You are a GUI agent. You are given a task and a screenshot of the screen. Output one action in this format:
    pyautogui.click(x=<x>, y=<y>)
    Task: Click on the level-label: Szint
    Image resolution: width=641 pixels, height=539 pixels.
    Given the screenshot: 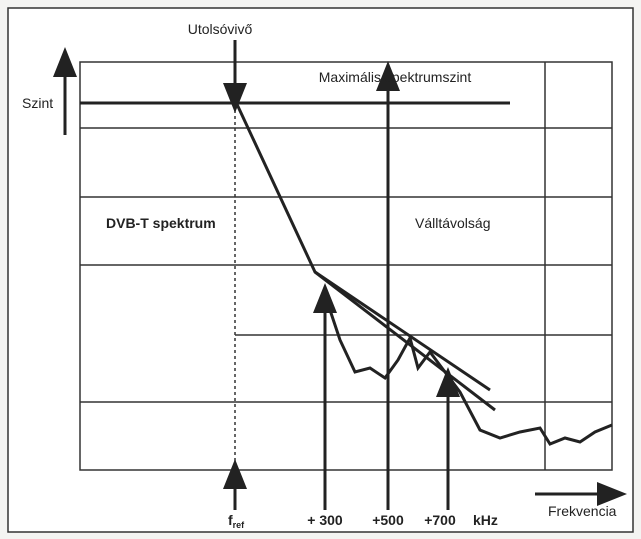 What is the action you would take?
    pyautogui.click(x=37, y=103)
    